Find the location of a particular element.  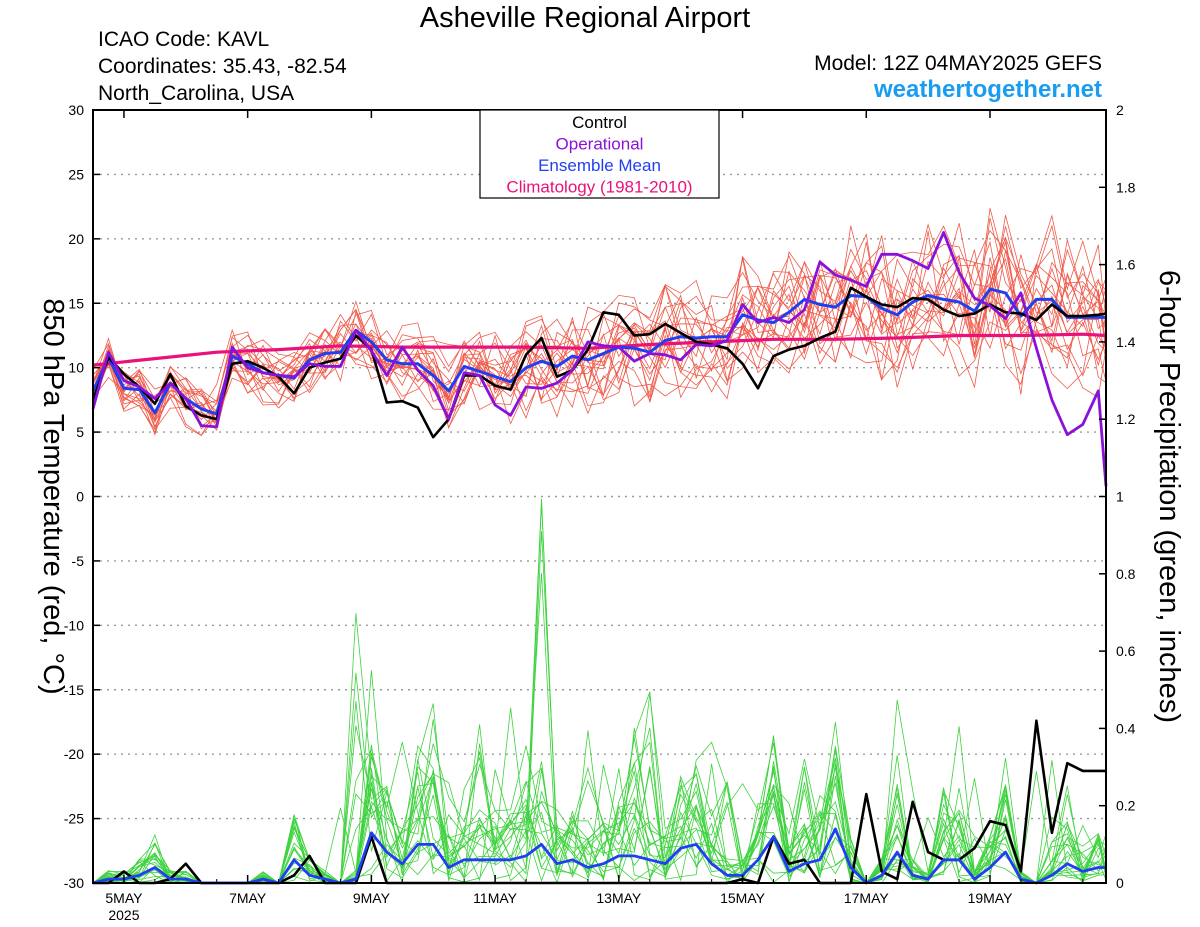

y-right-tick-label: 1.2 is located at coordinates (1126, 419).